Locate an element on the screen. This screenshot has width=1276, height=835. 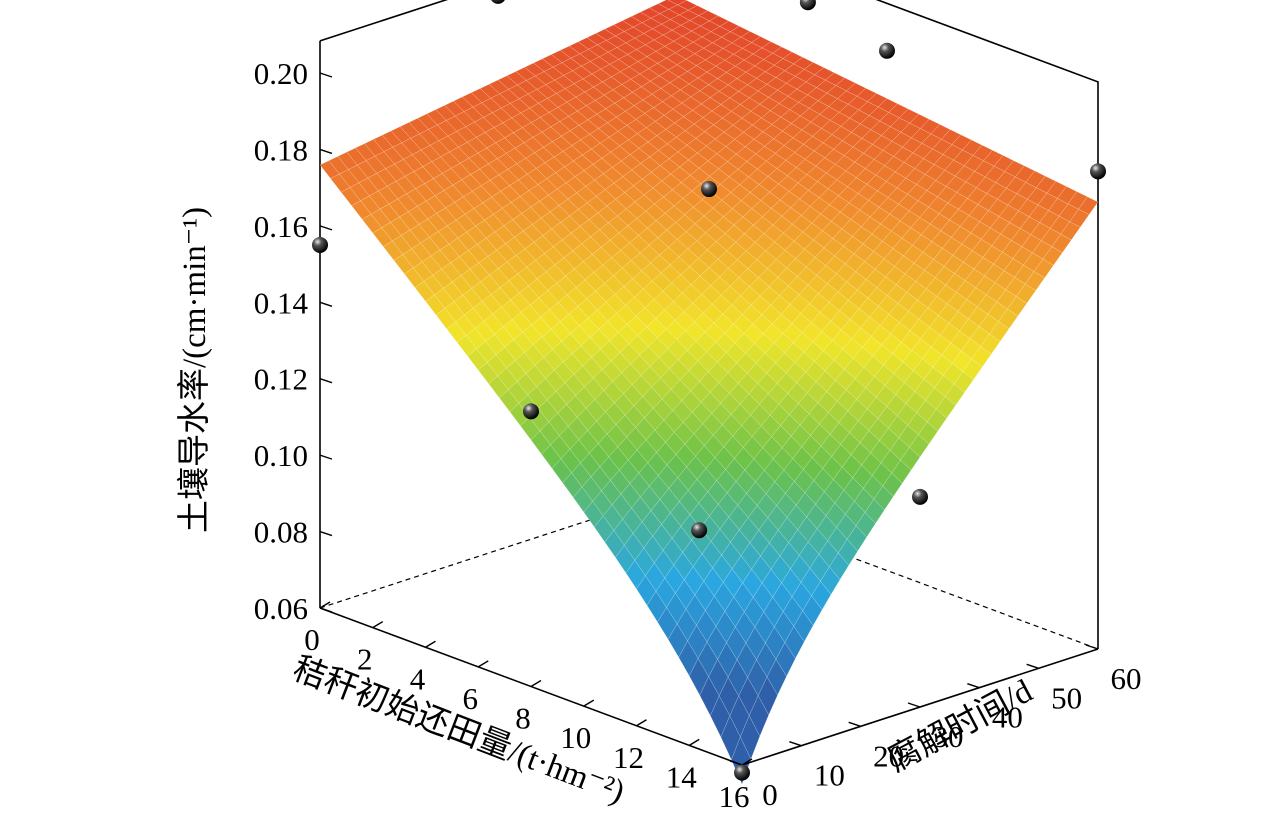
z-axis-label: 土壤导水率/(cm·min⁻¹) is located at coordinates (194, 370).